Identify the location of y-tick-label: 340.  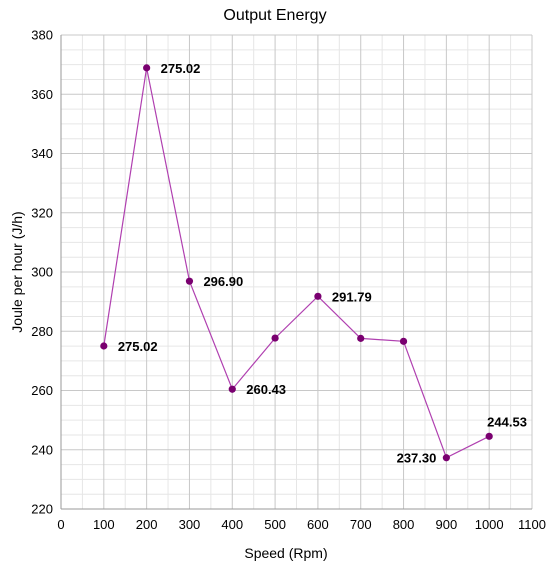
(42, 153).